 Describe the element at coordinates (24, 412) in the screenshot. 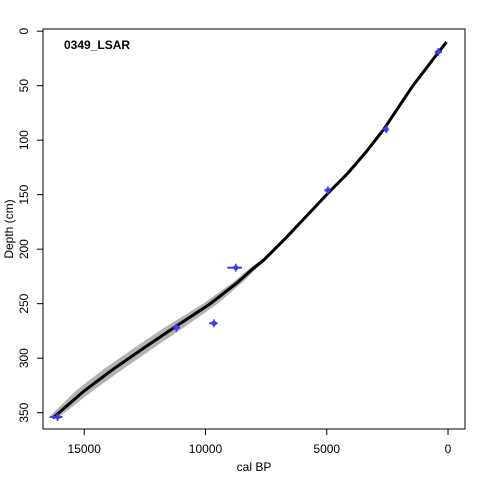

I see `y-tick-label: 350` at that location.